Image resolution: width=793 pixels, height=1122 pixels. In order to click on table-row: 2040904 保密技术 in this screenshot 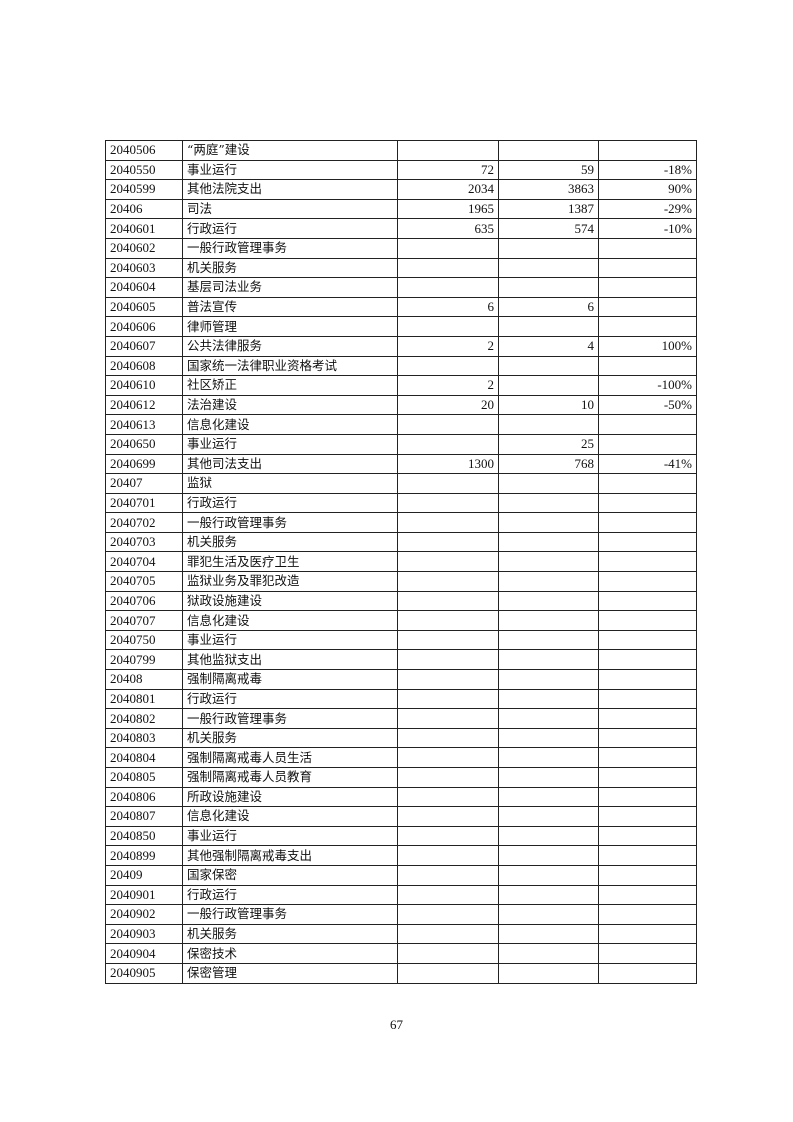, I will do `click(401, 953)`.